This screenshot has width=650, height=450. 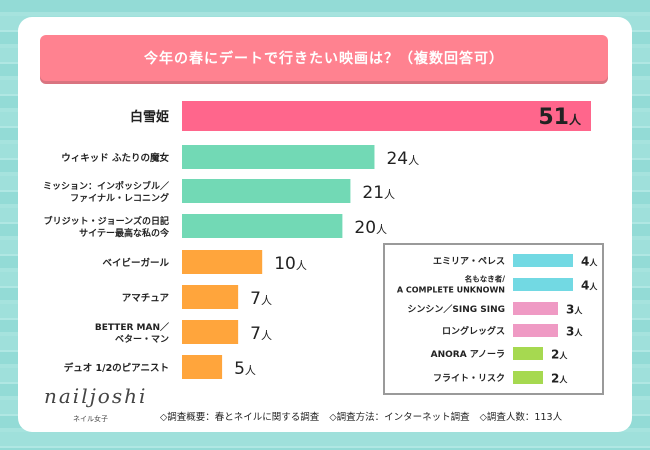 I want to click on brand-subtitle: ネイル女子, so click(x=90, y=419).